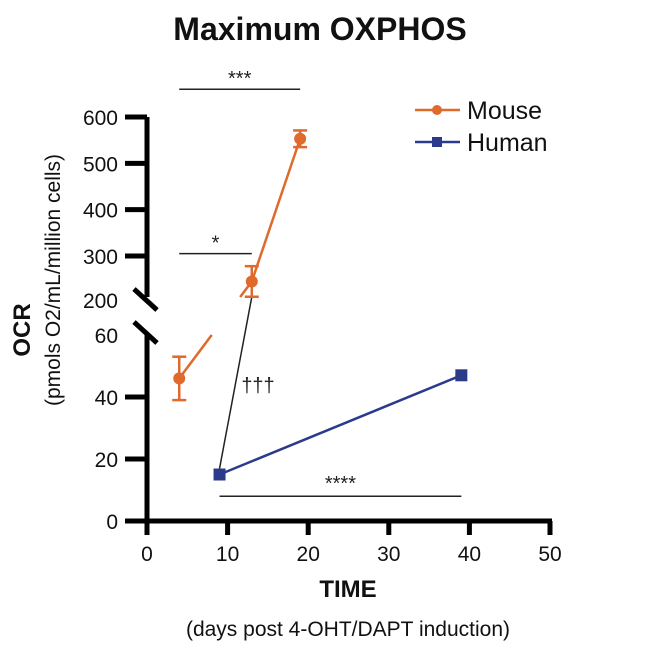 The image size is (666, 668). I want to click on series-line-human, so click(340, 425).